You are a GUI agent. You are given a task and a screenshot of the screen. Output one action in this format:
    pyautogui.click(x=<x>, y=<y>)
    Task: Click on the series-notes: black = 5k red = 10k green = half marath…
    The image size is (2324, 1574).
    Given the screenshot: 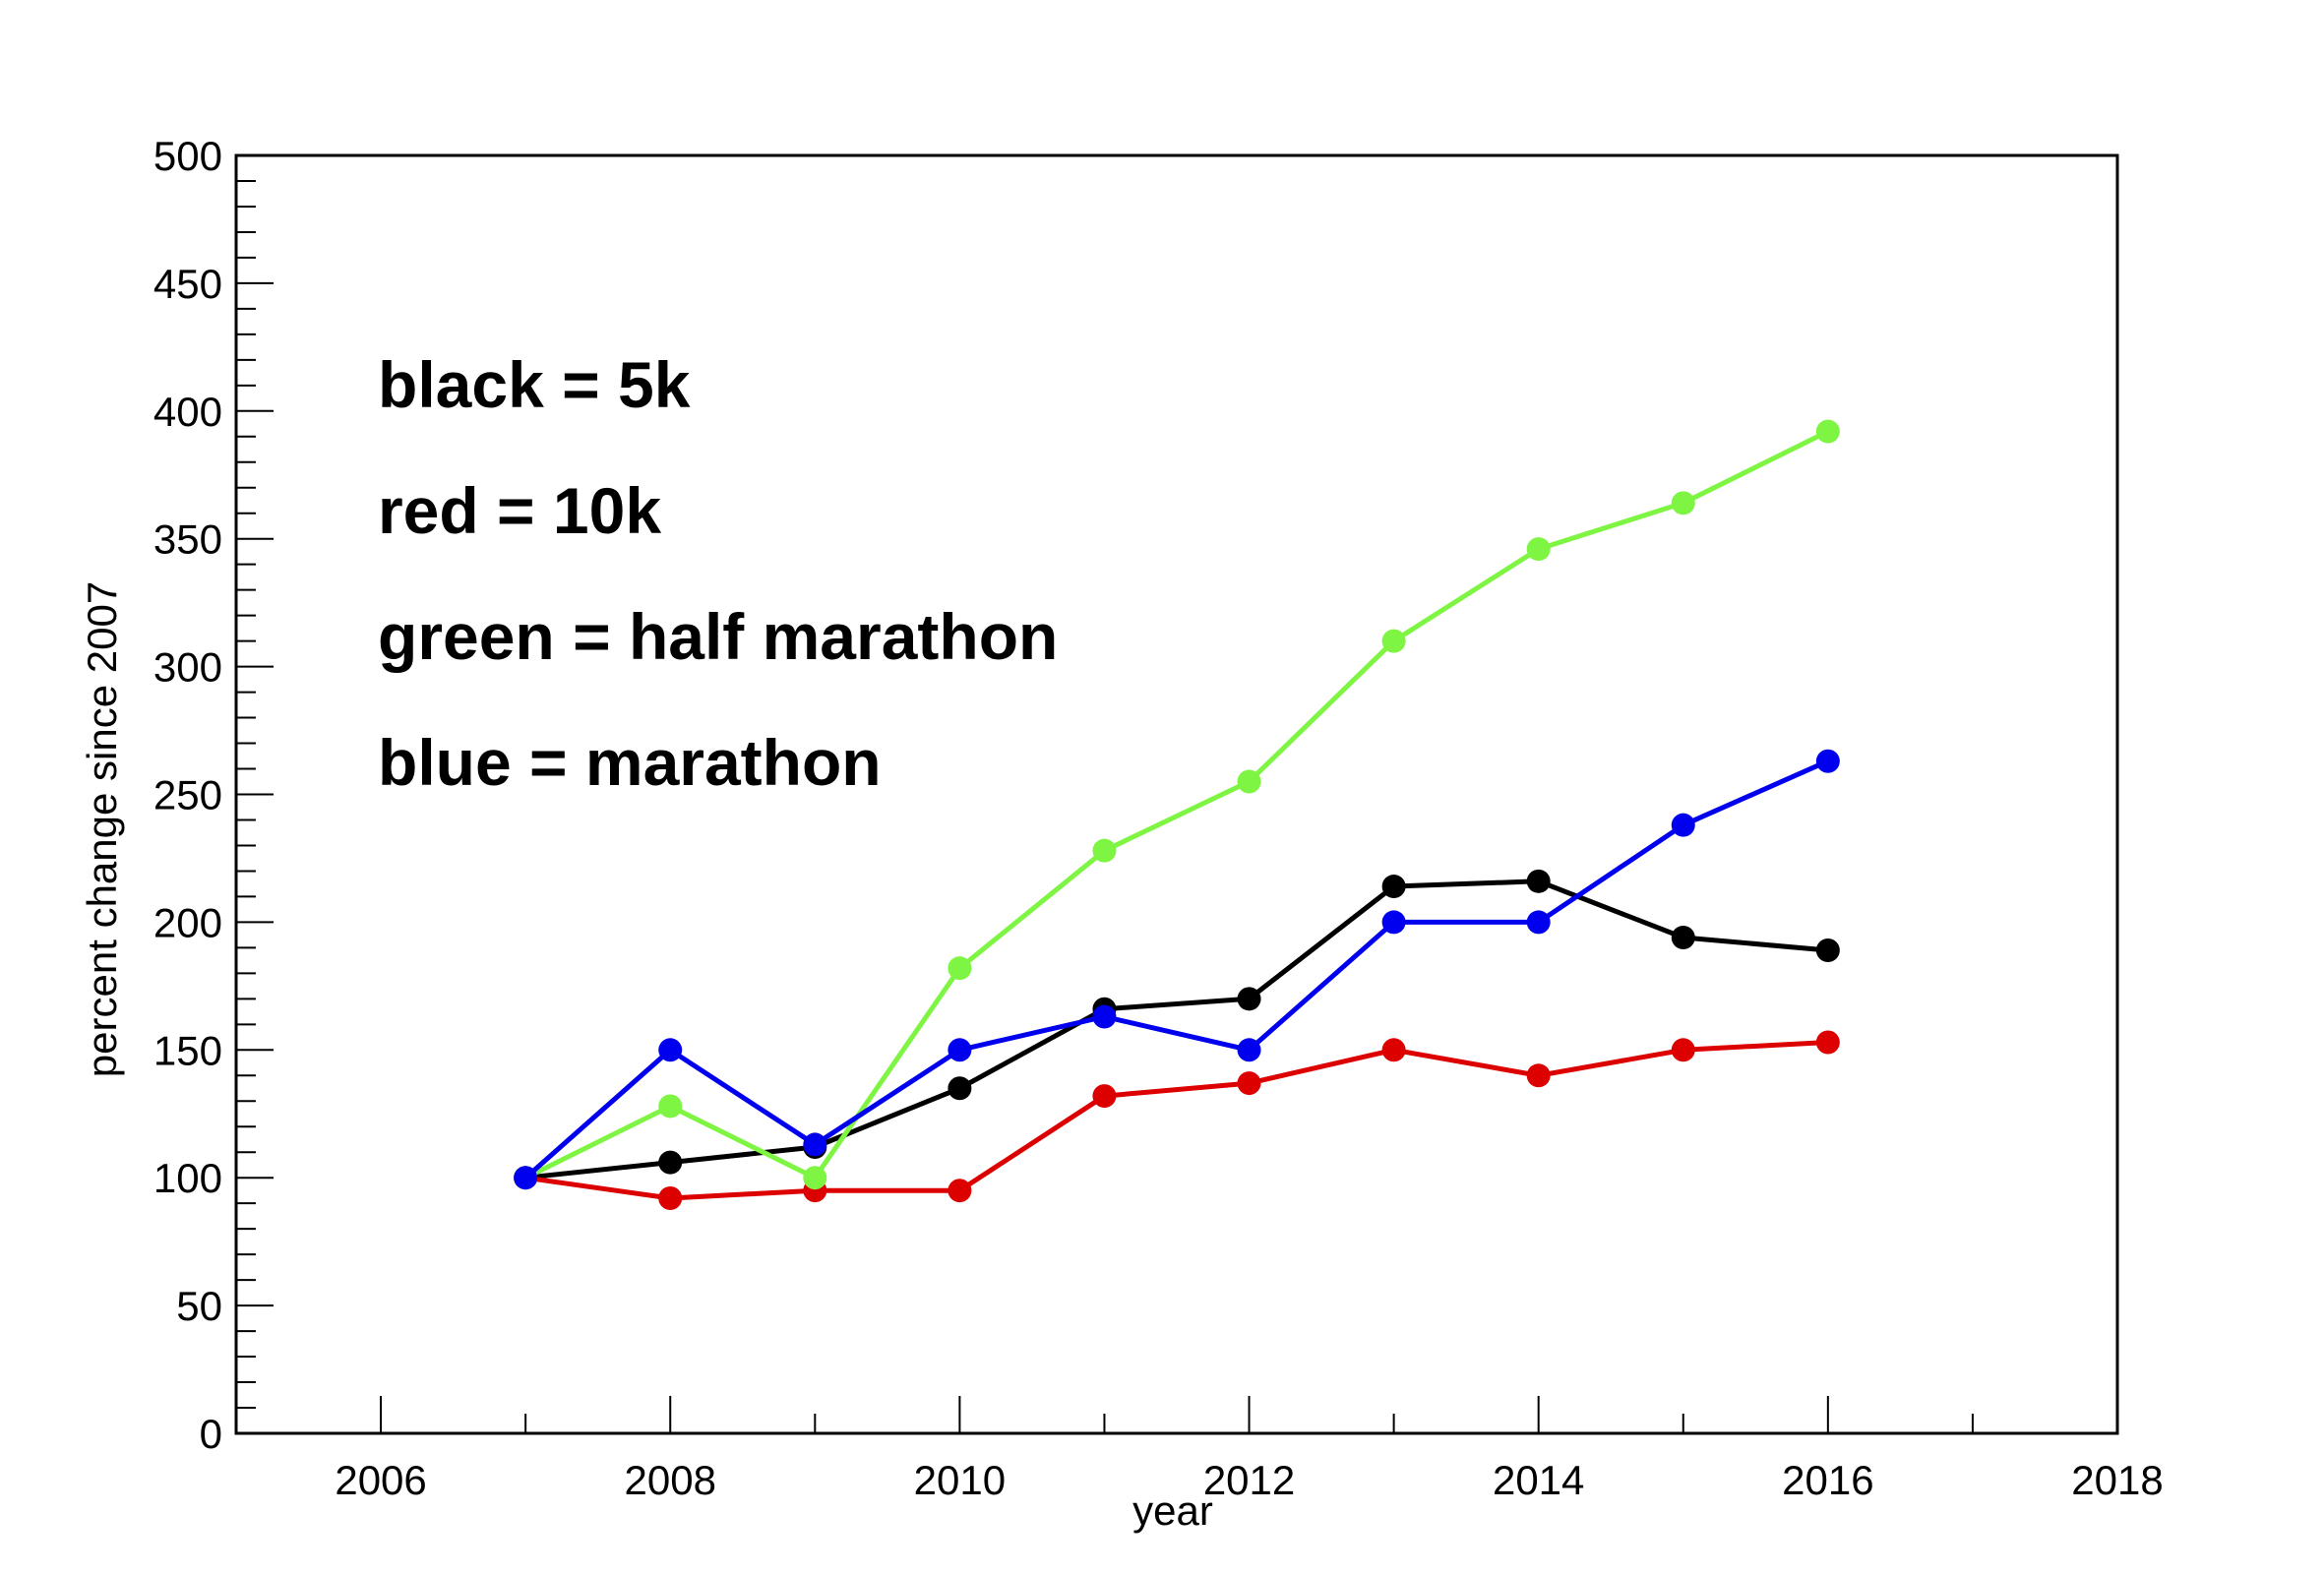 What is the action you would take?
    pyautogui.click(x=718, y=573)
    